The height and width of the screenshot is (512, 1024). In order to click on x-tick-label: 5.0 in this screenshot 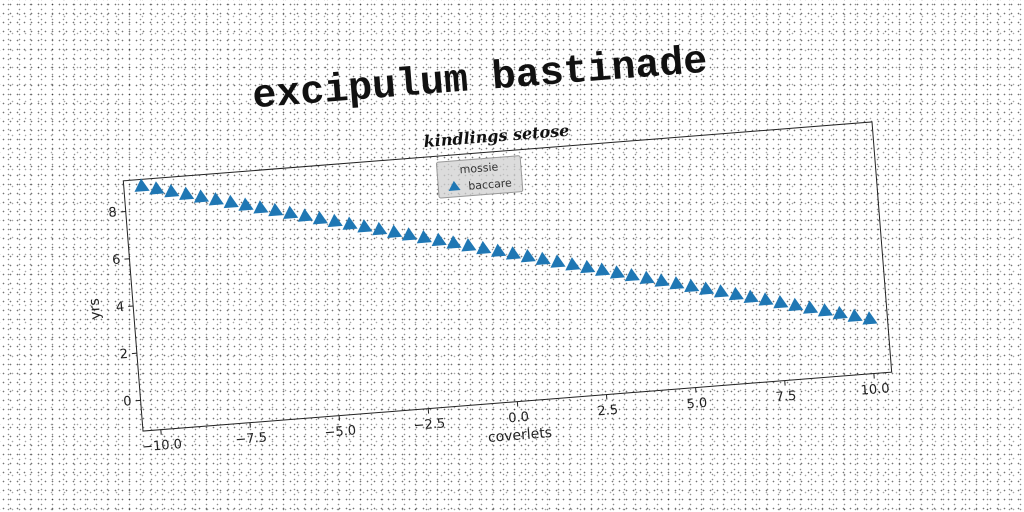, I will do `click(697, 404)`.